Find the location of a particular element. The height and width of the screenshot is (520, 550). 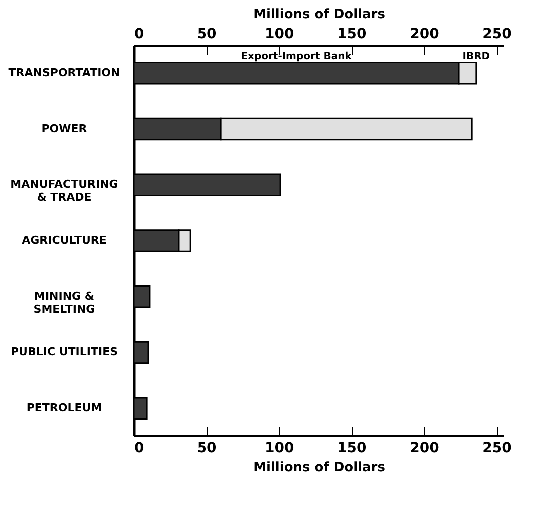

x2-tick-label: 50 is located at coordinates (207, 34).